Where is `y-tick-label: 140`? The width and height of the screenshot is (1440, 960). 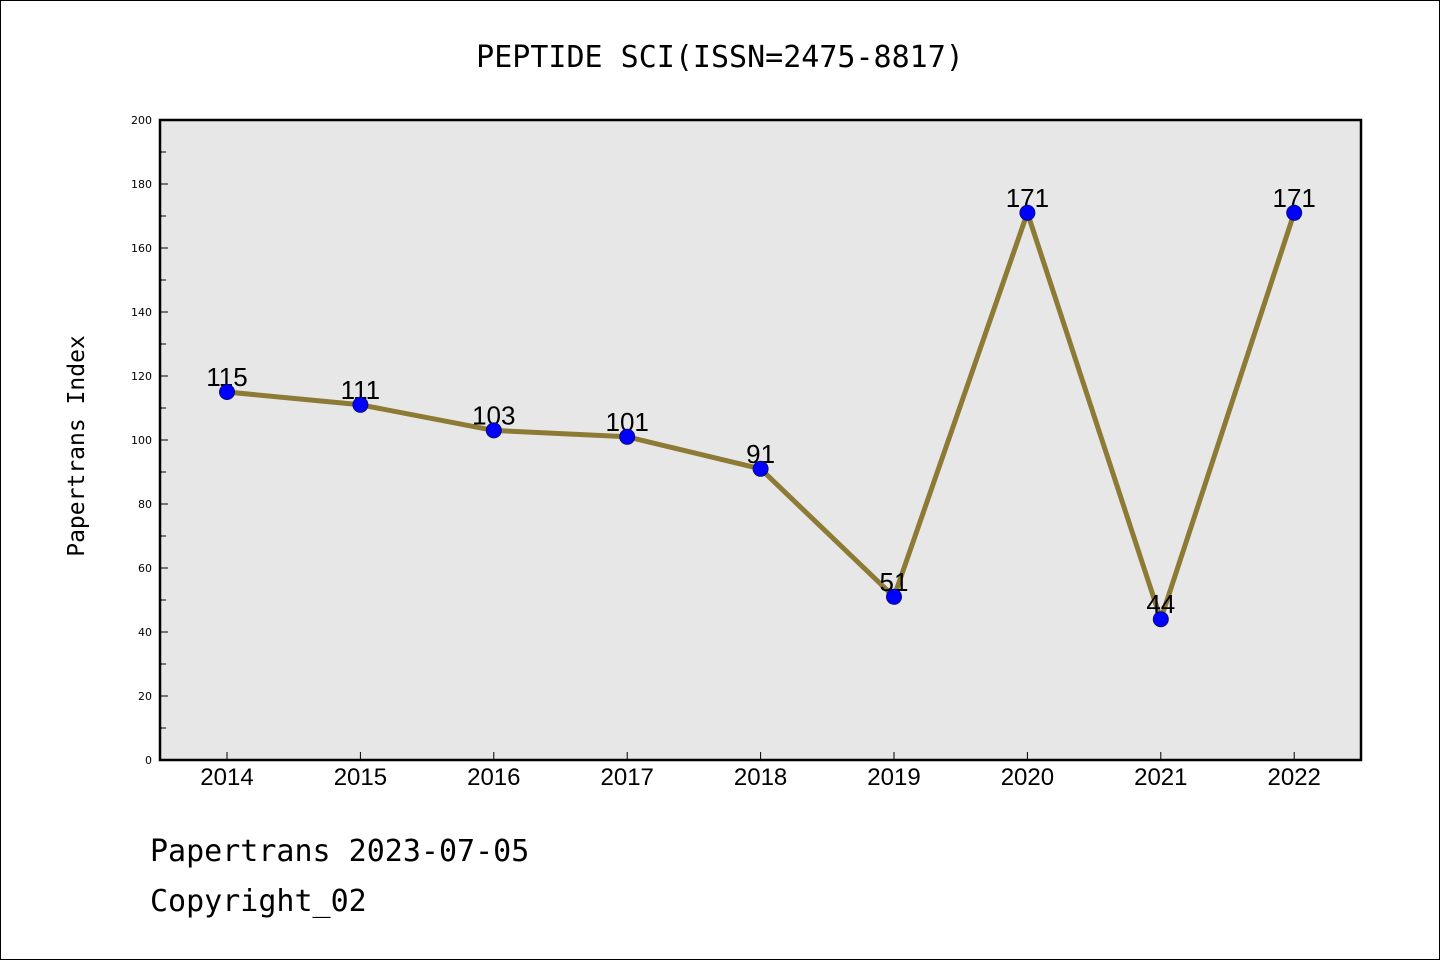
y-tick-label: 140 is located at coordinates (141, 312).